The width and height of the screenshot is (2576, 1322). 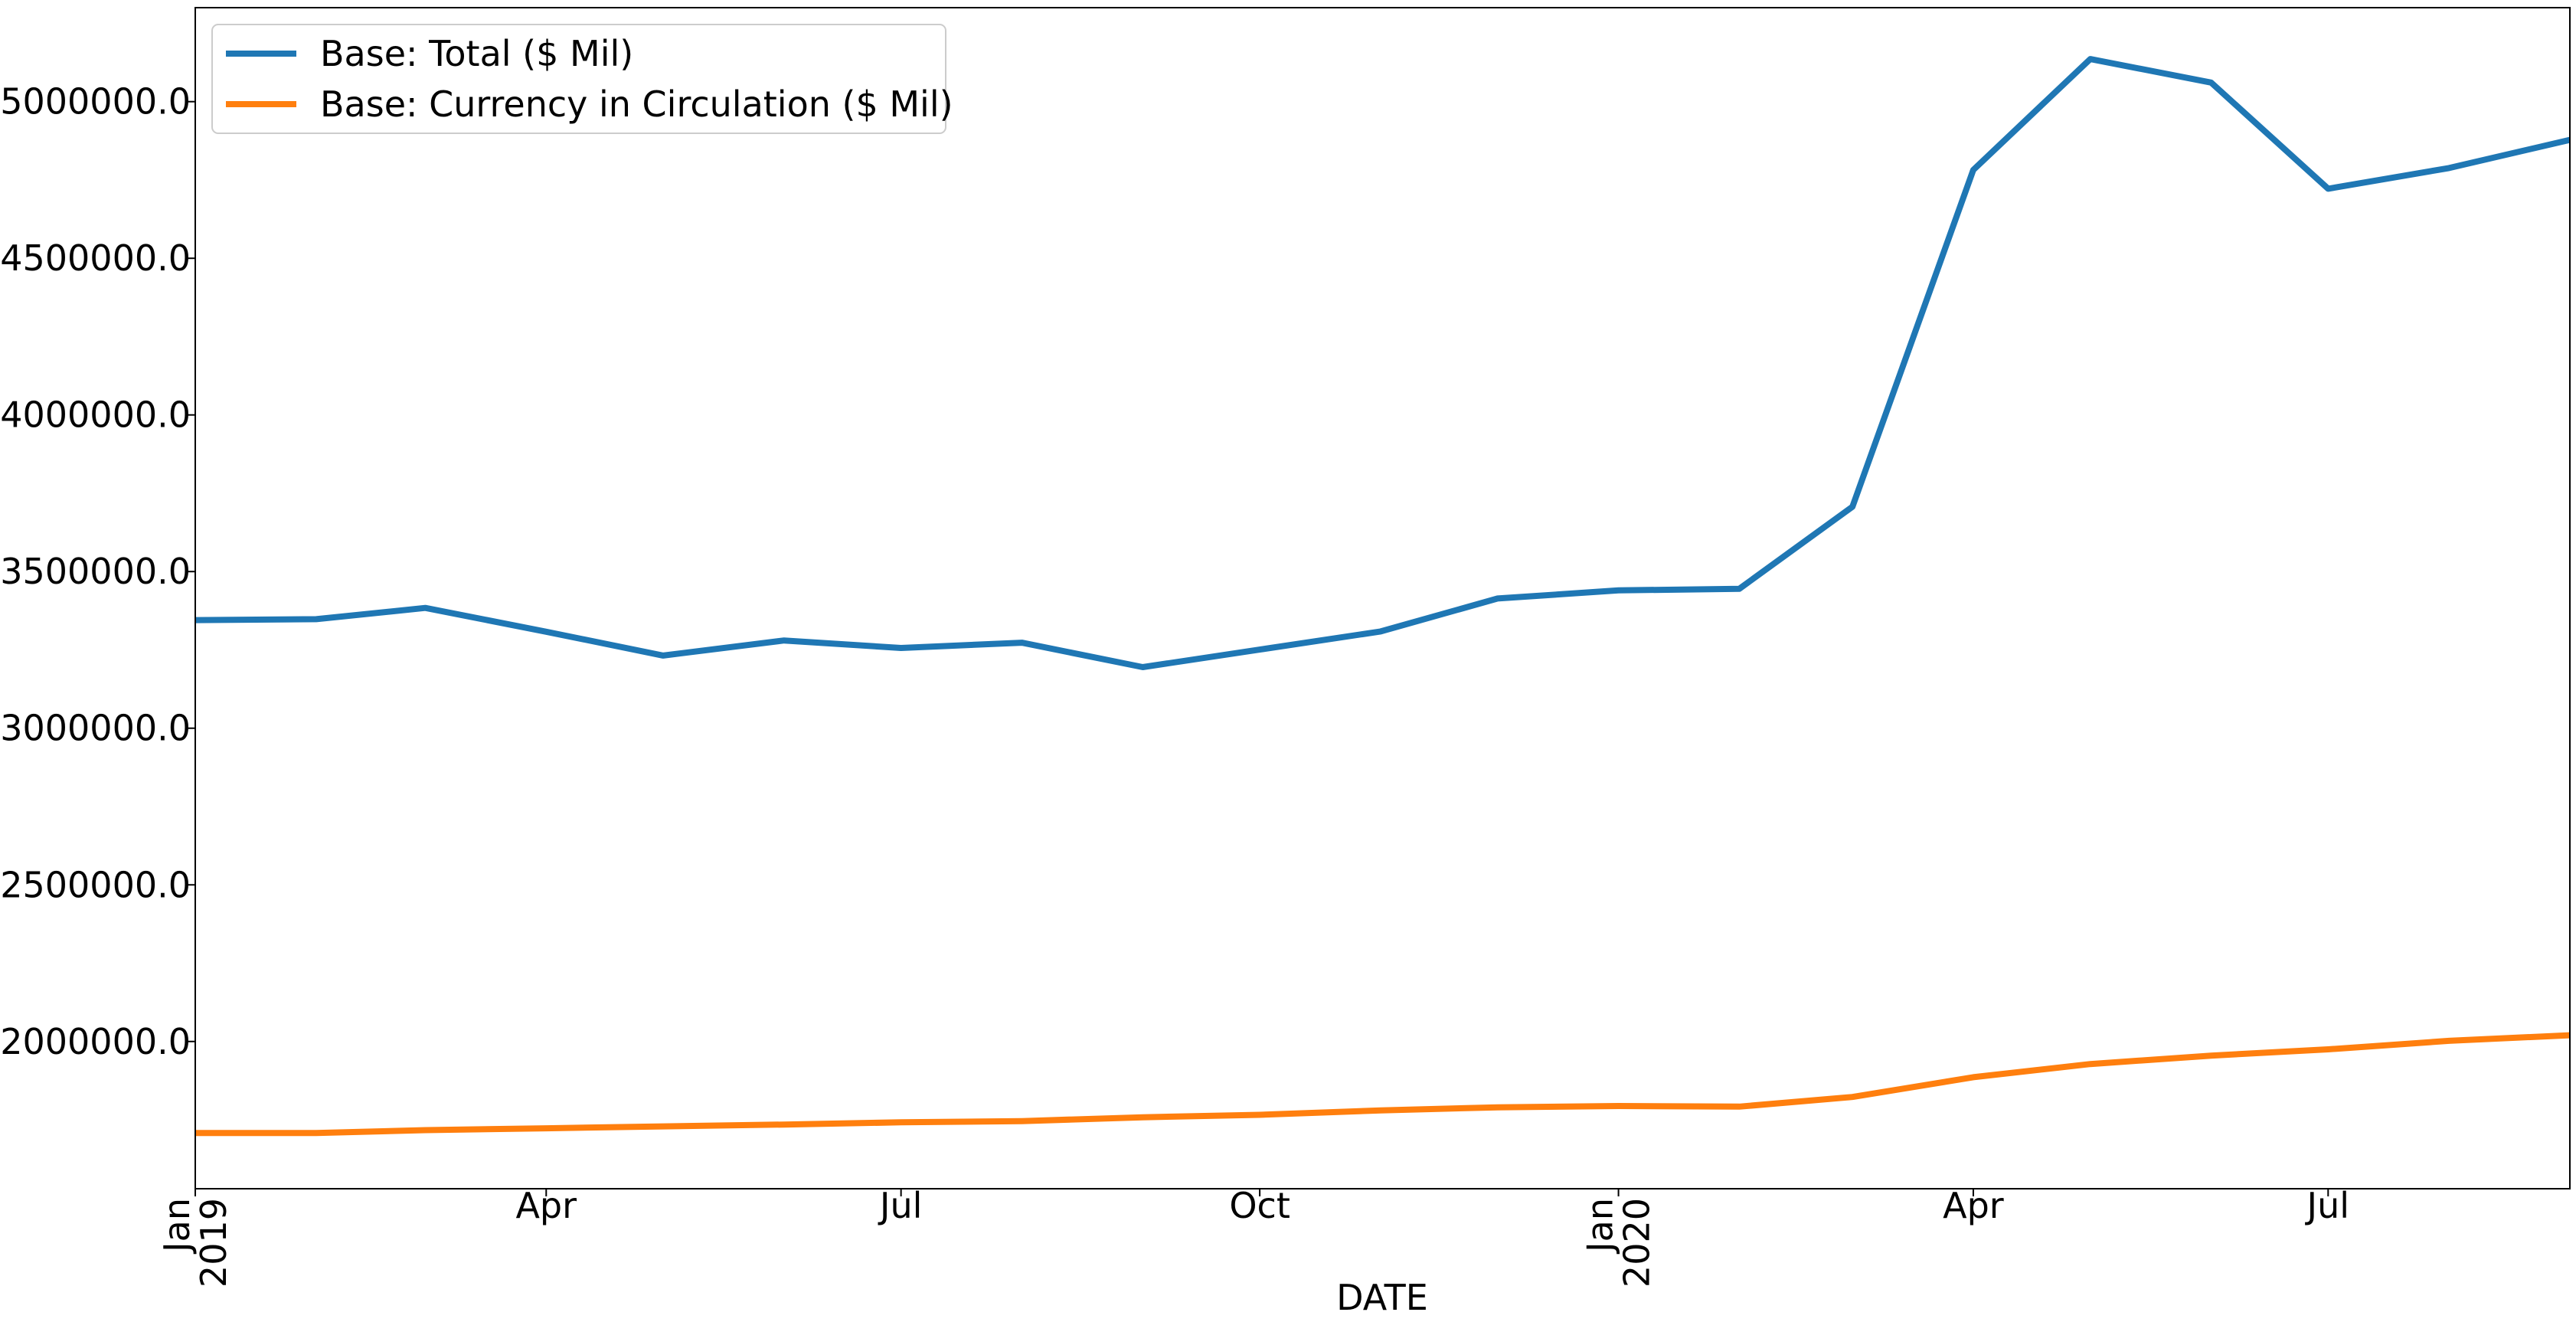 I want to click on legend-label: Base: Total ($ Mil), so click(x=476, y=54).